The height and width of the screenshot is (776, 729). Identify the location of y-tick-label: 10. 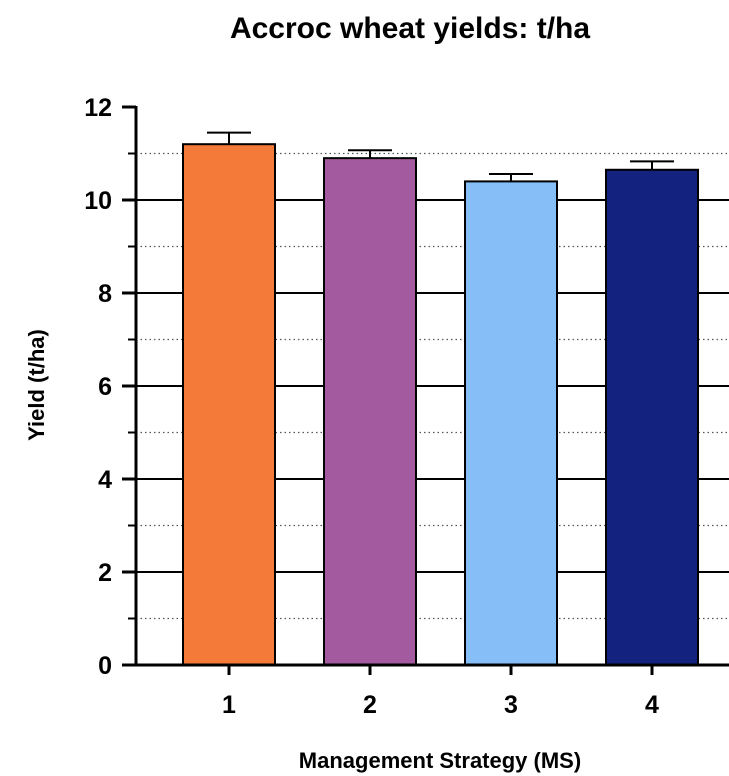
(98, 201).